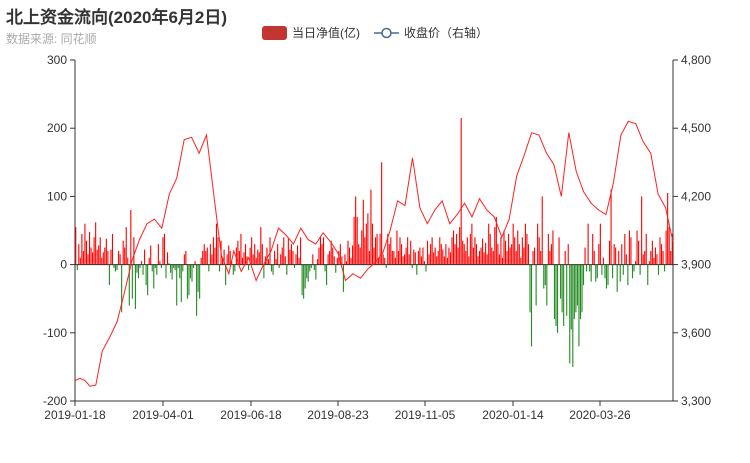 The height and width of the screenshot is (463, 750). What do you see at coordinates (431, 32) in the screenshot?
I see `legend-item-line: 收盘价（右轴）` at bounding box center [431, 32].